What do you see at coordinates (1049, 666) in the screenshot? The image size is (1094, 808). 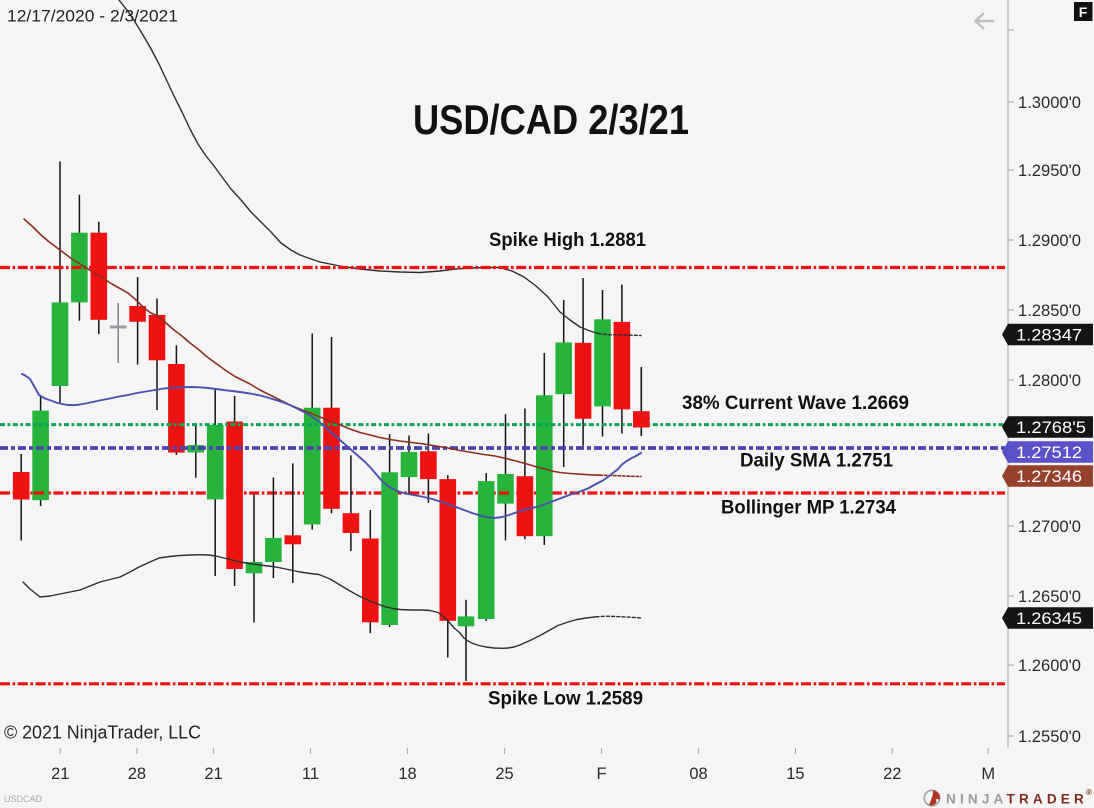 I see `svg-text: 1.2600'0` at bounding box center [1049, 666].